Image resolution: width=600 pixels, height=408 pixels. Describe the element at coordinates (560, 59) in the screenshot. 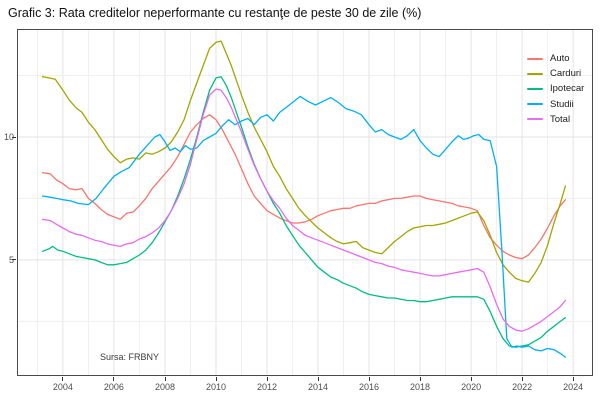

I see `legend-label: Auto` at that location.